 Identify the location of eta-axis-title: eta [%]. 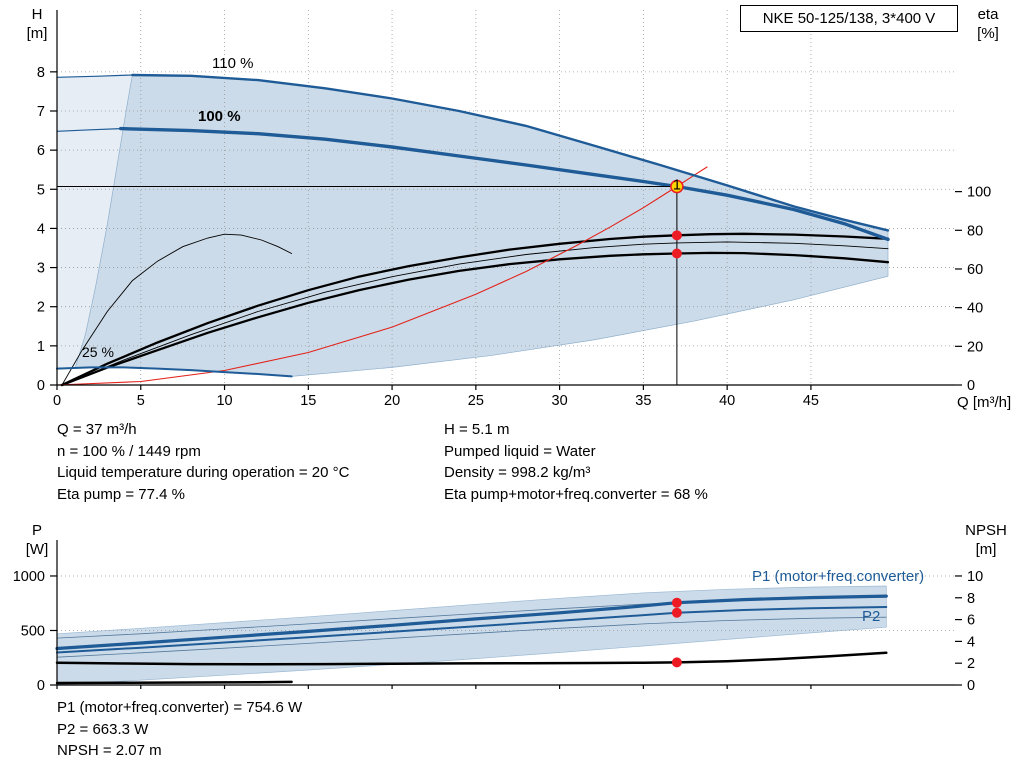
(988, 24).